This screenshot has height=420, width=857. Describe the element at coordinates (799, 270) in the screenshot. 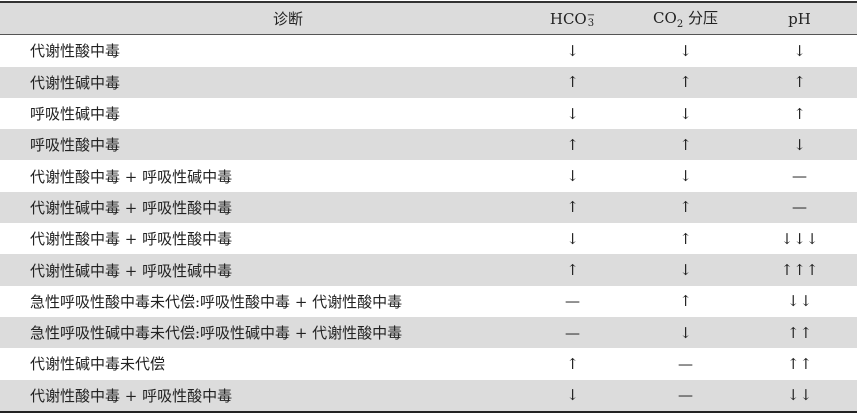

I see `ph-cell: ↑↑↑` at that location.